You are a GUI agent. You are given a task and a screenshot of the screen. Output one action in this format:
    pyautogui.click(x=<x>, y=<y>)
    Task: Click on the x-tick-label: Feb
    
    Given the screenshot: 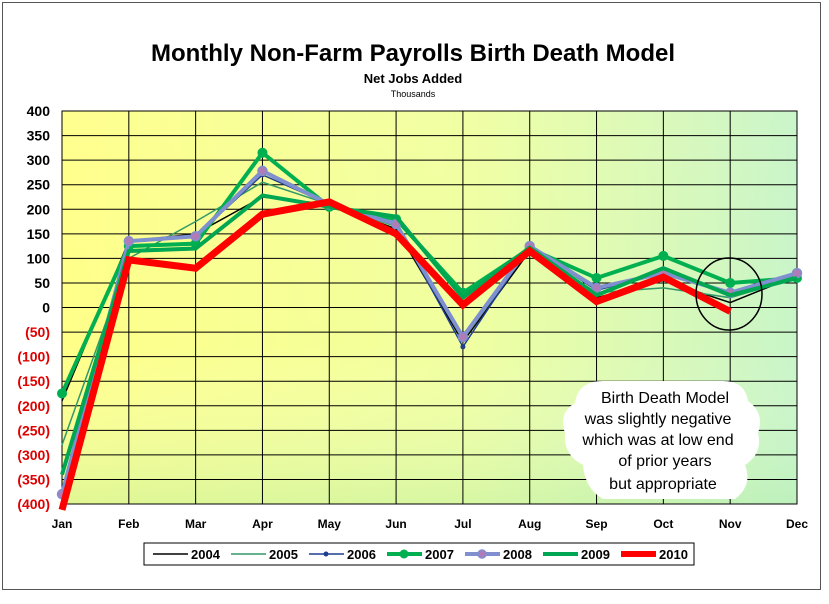 What is the action you would take?
    pyautogui.click(x=128, y=524)
    